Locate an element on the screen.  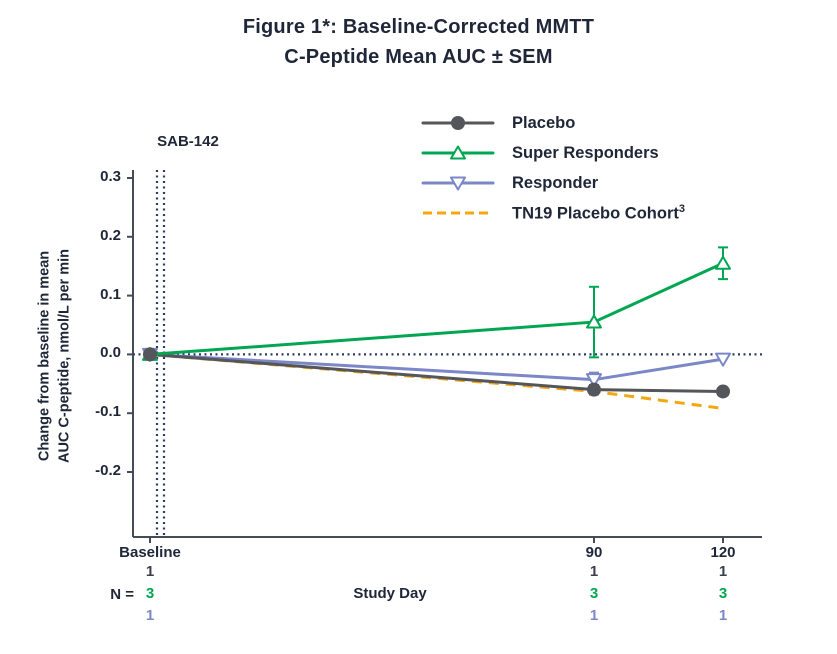
n-count-Baseline-row2: 3 is located at coordinates (150, 593).